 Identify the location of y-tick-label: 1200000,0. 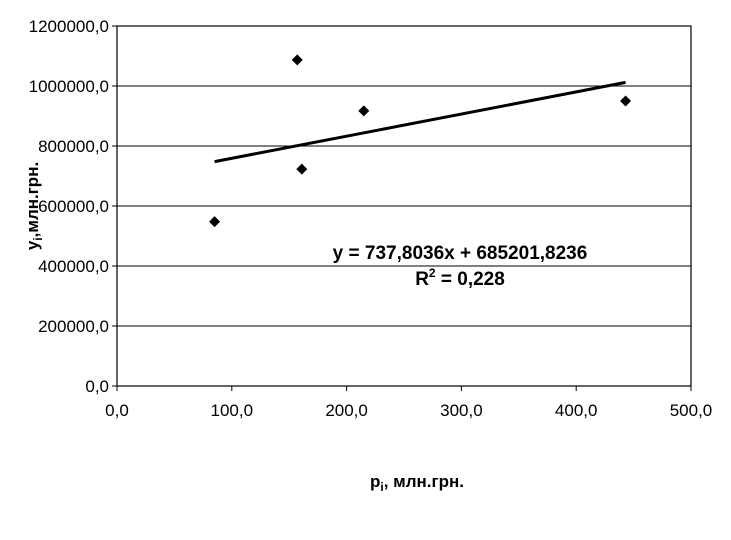
(69, 26).